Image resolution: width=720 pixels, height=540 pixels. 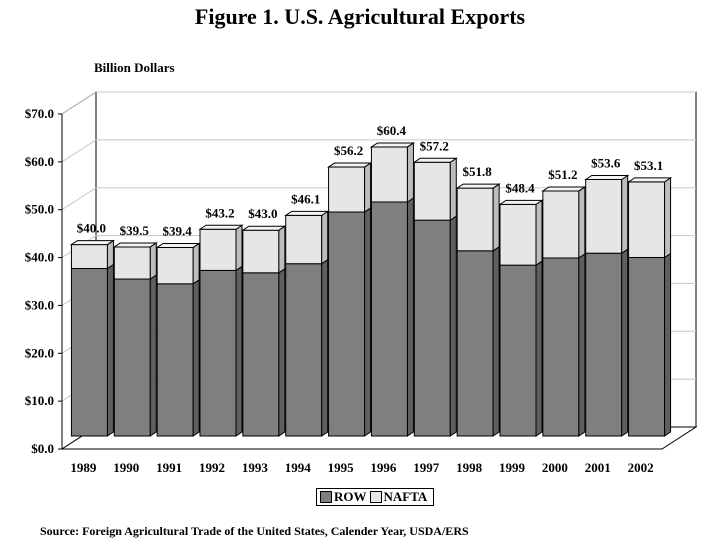 What do you see at coordinates (341, 467) in the screenshot?
I see `x-tick-label: 1995` at bounding box center [341, 467].